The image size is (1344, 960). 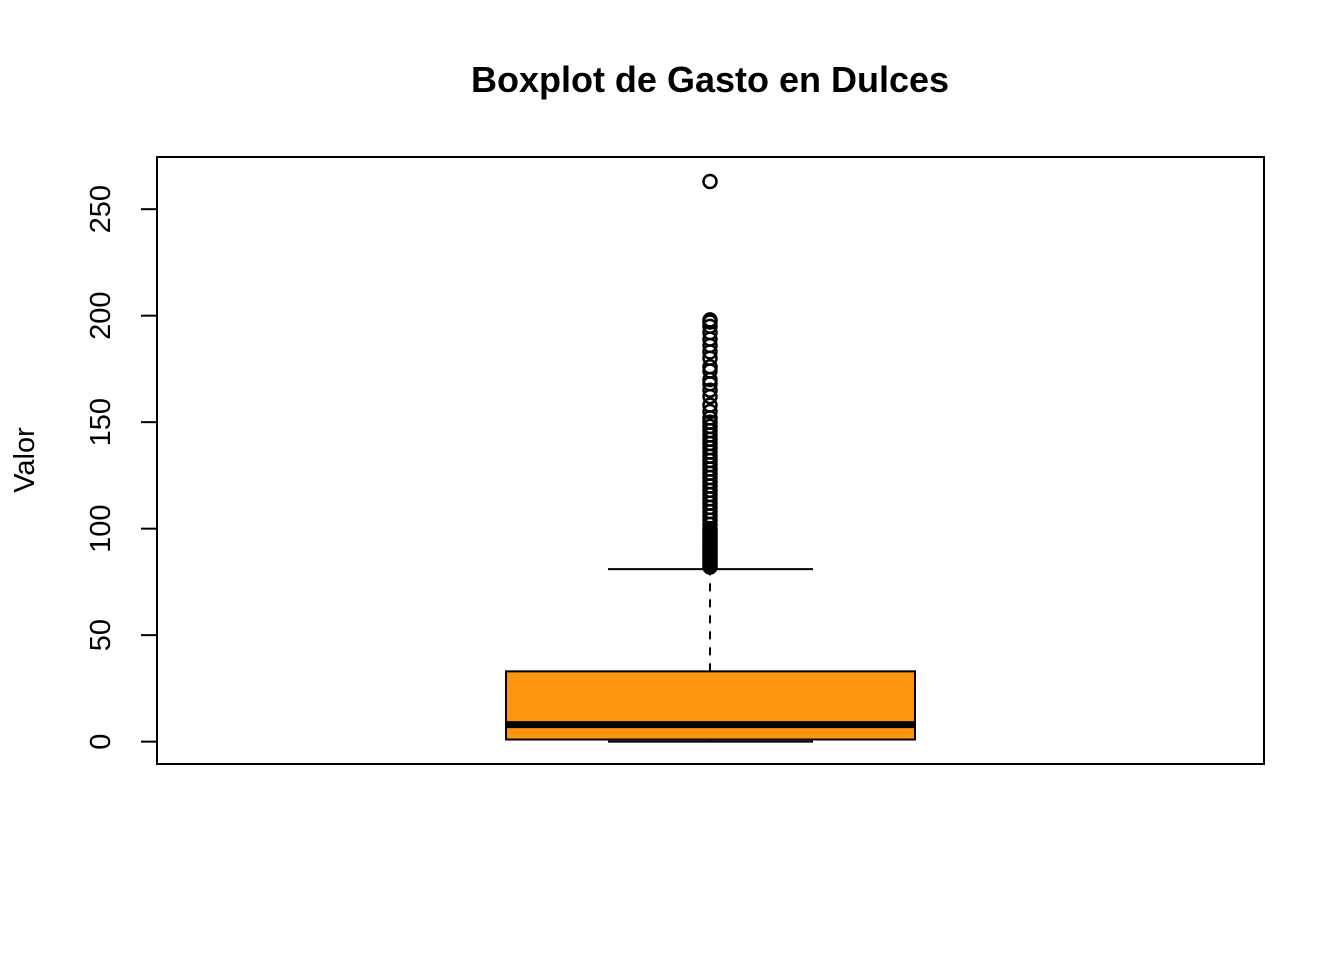 What do you see at coordinates (101, 742) in the screenshot?
I see `y-tick-label: 0` at bounding box center [101, 742].